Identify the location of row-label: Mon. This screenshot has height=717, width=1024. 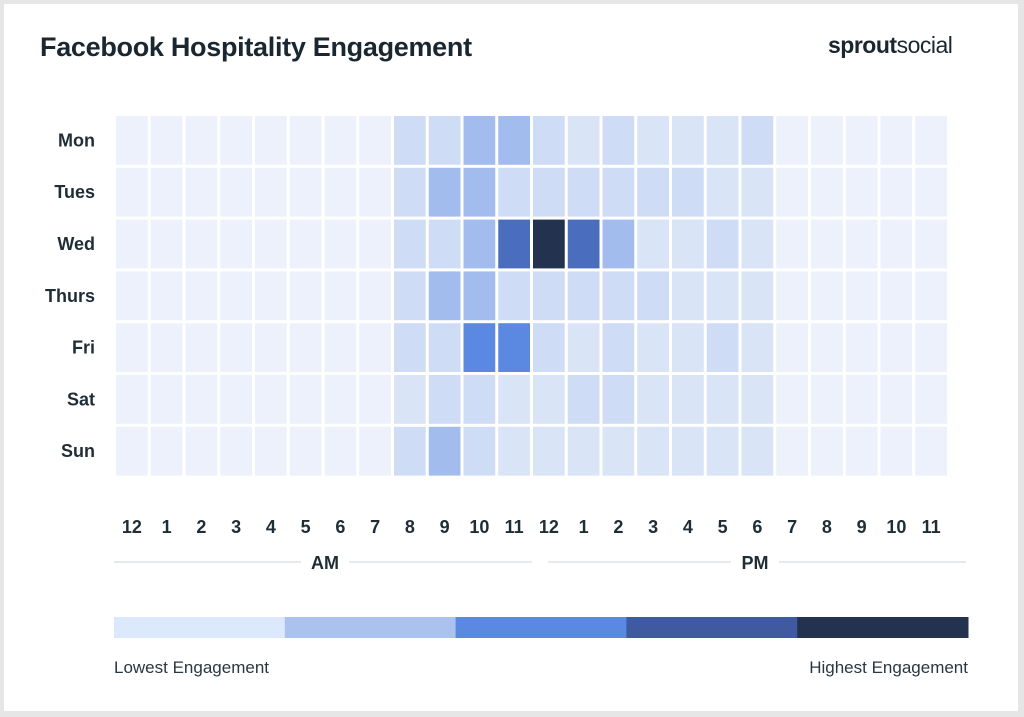
(76, 140).